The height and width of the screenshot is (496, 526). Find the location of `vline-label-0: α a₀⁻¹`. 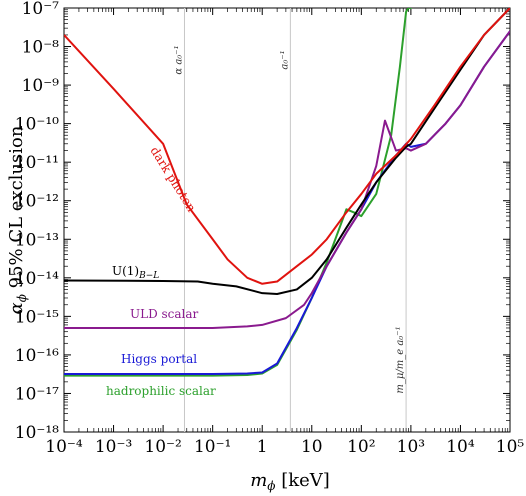

vline-label-0: α a₀⁻¹ is located at coordinates (178, 59).